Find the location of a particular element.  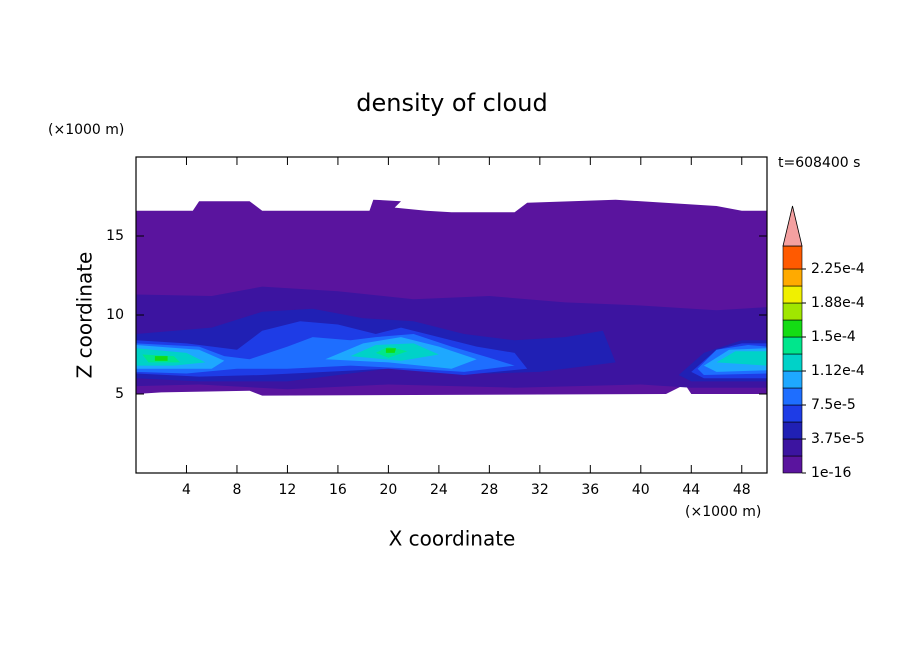

x-unit: (×1000 m) is located at coordinates (723, 512).